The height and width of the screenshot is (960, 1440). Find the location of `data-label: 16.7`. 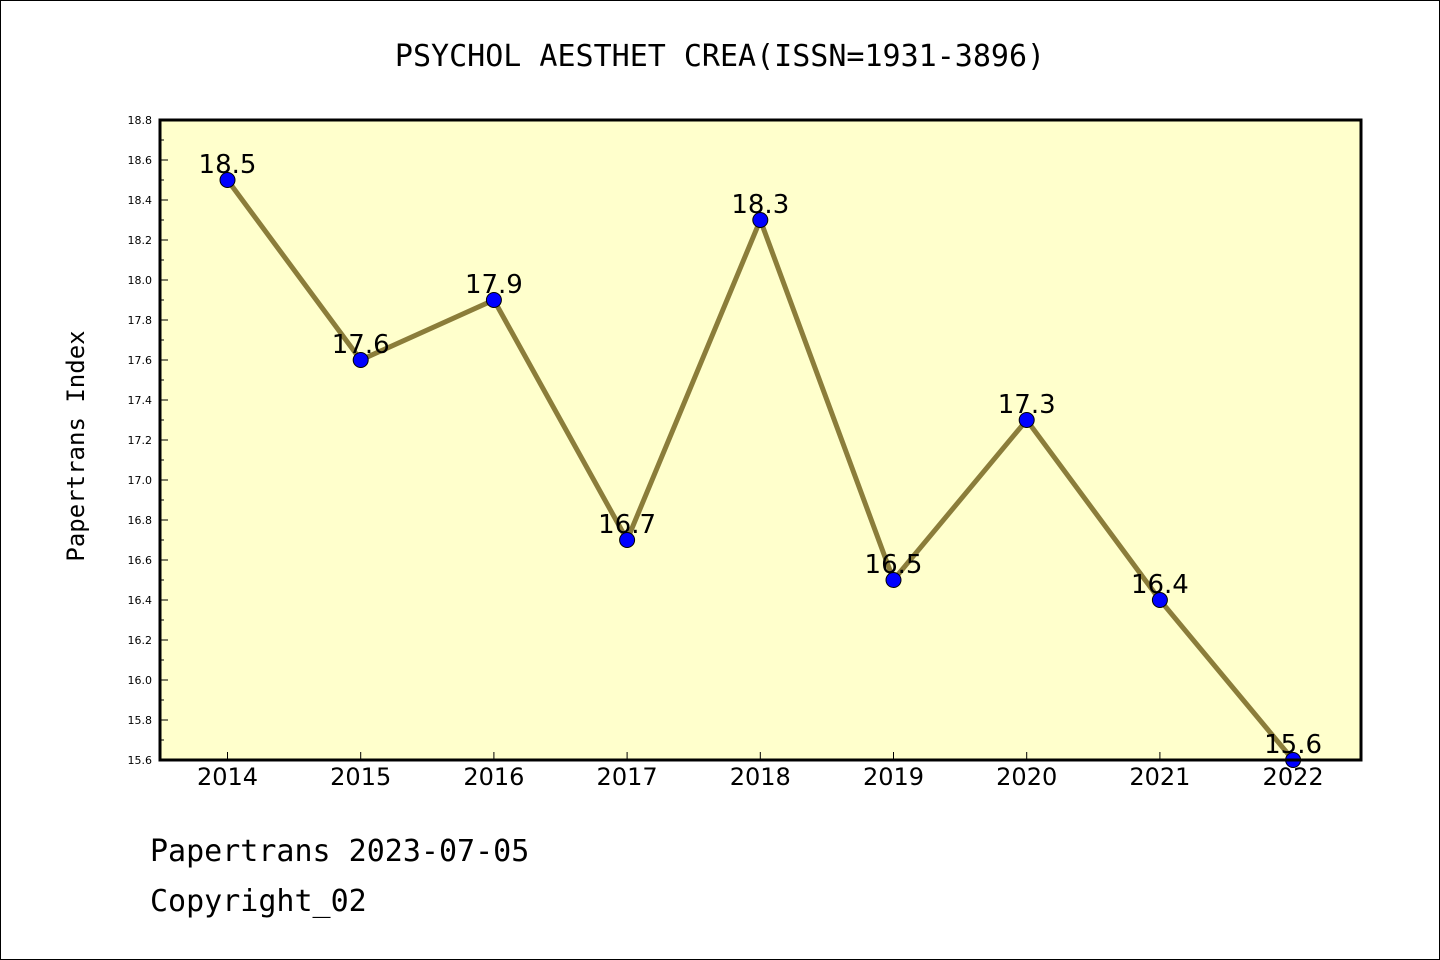

data-label: 16.7 is located at coordinates (627, 525).